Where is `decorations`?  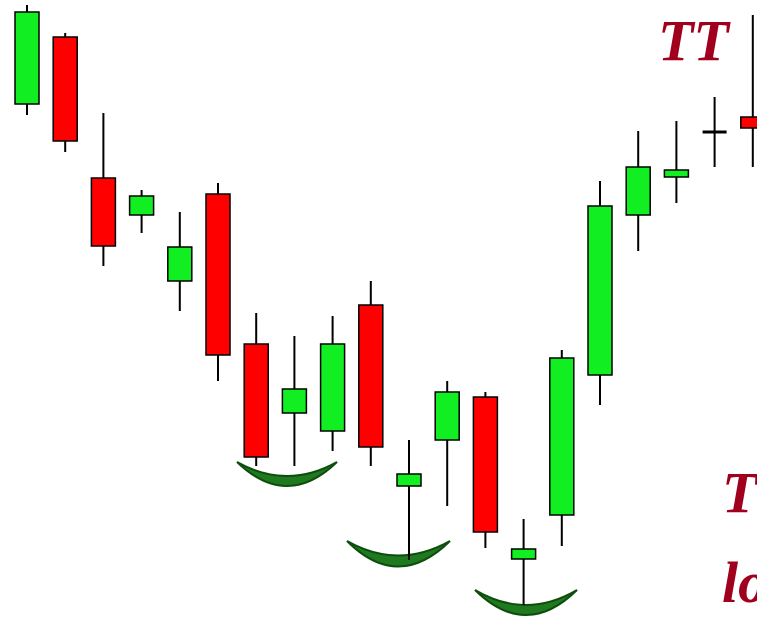
decorations is located at coordinates (407, 538).